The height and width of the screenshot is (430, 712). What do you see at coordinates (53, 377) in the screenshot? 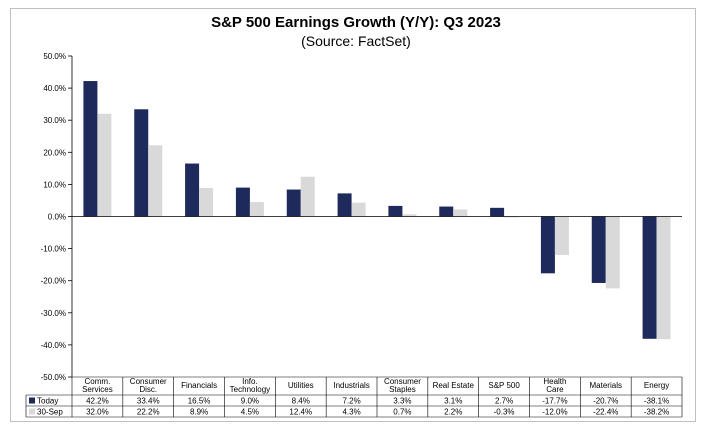
I see `y-tick-label: -50.0%` at bounding box center [53, 377].